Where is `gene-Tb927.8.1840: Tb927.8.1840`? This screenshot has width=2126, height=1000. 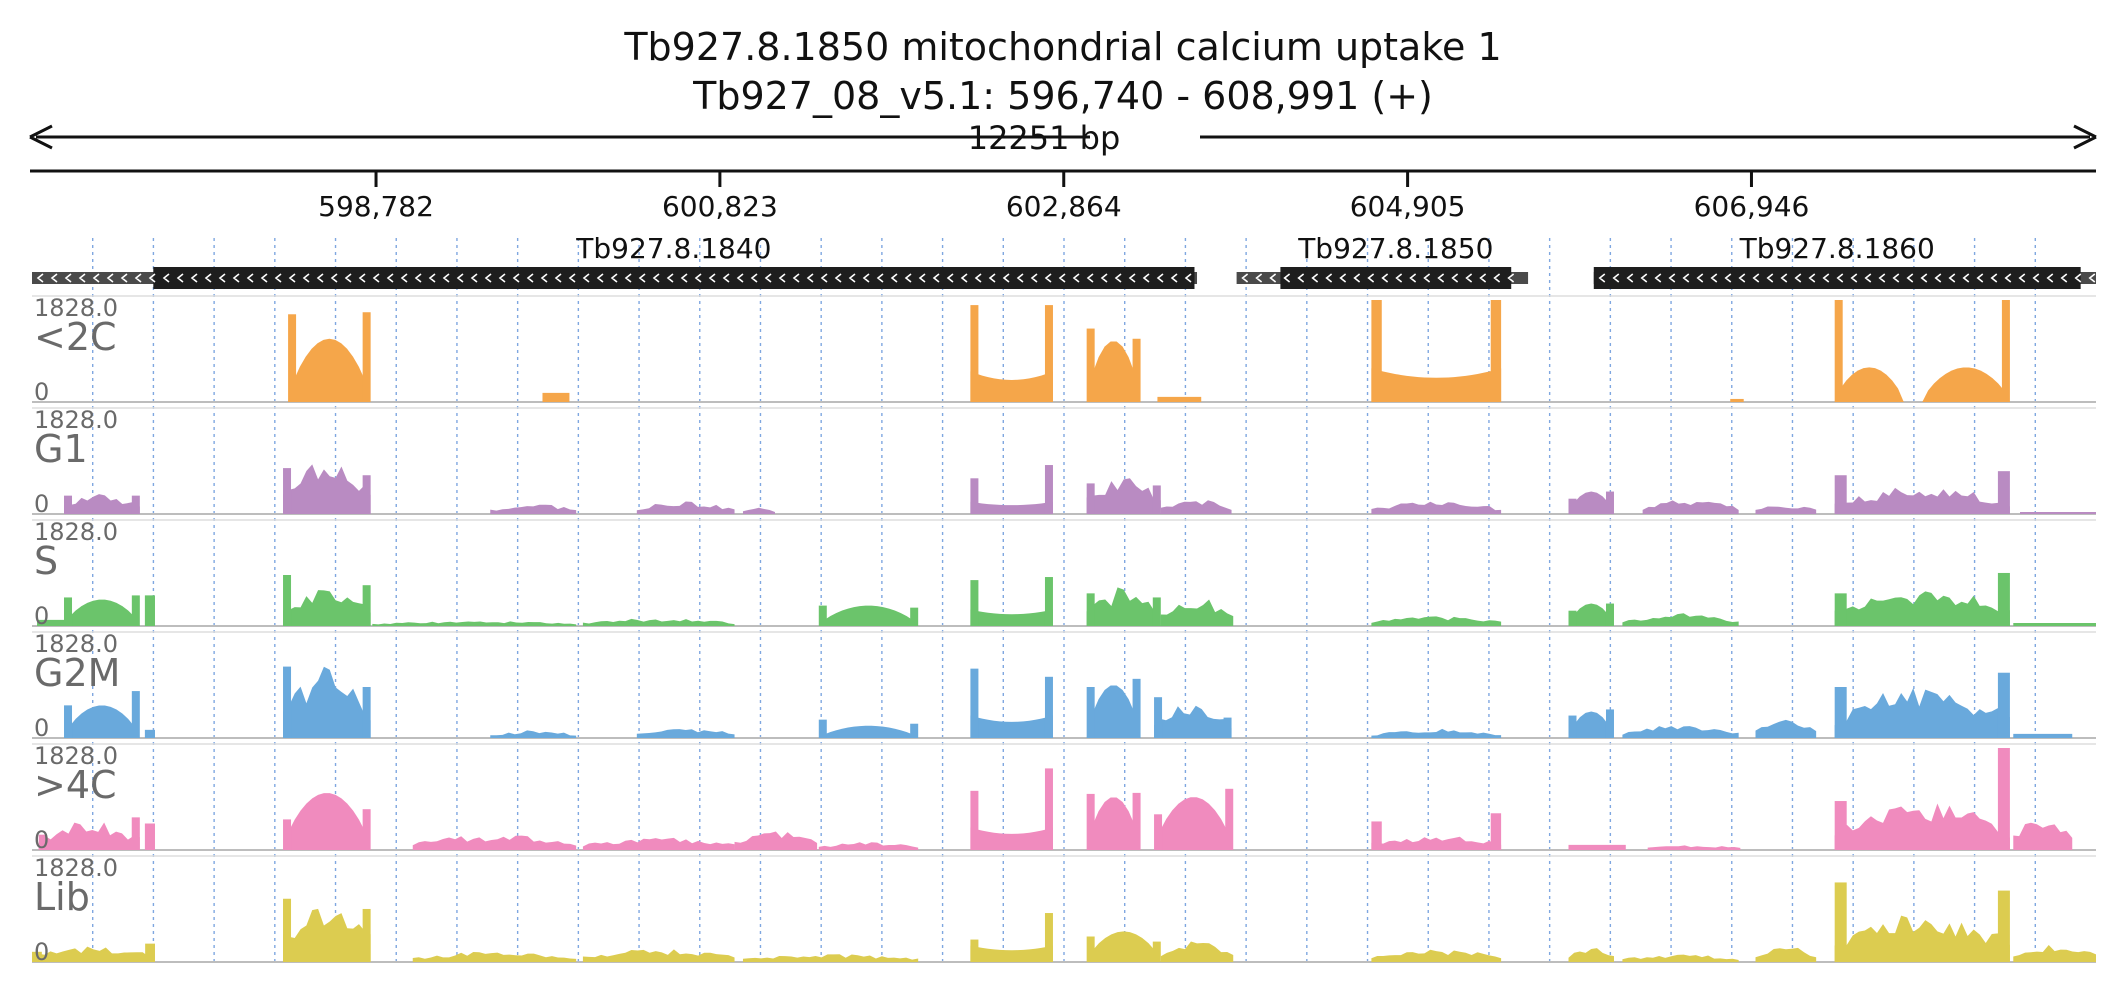 gene-Tb927.8.1840: Tb927.8.1840 is located at coordinates (615, 260).